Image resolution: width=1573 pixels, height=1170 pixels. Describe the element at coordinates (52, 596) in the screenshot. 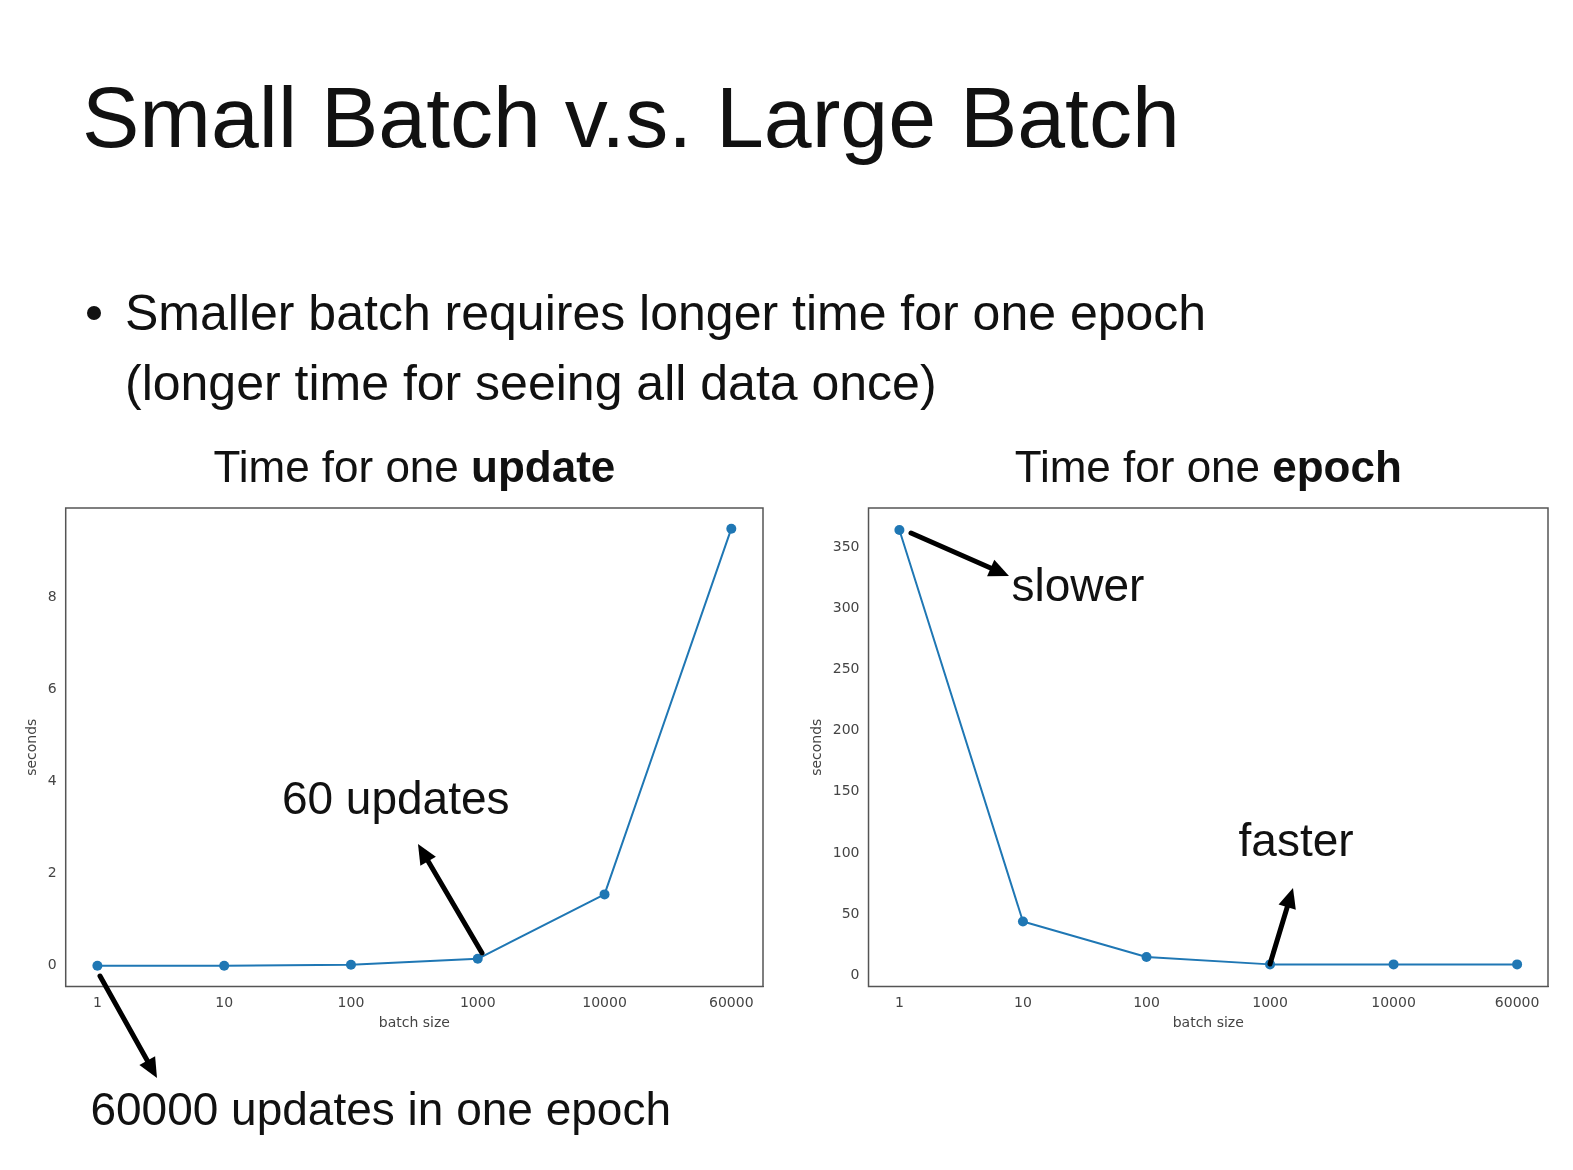

I see `y-tick-label: 8` at that location.